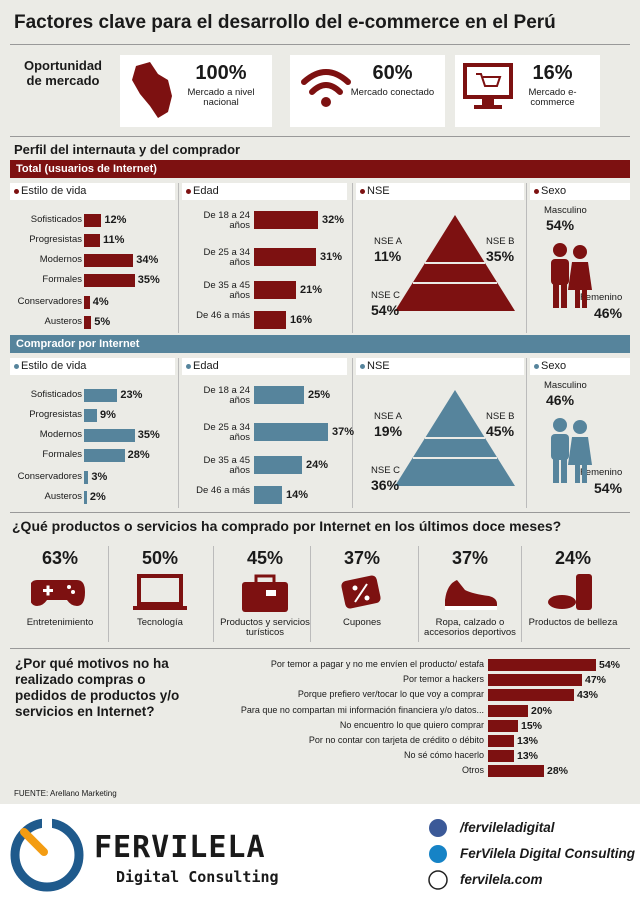 The image size is (640, 900). I want to click on value-label: 15%, so click(532, 725).